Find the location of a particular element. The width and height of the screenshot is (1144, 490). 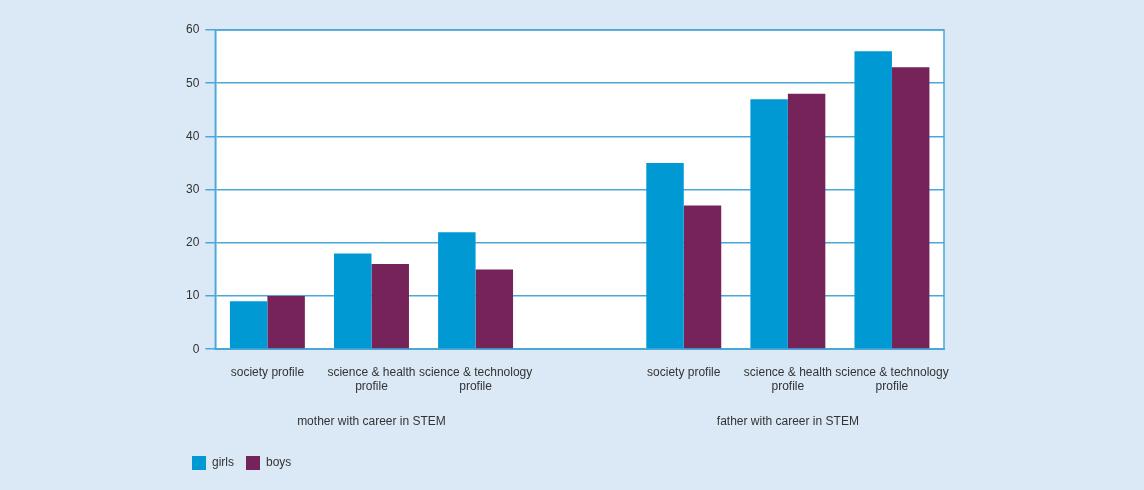

legend-label: boys is located at coordinates (279, 462).